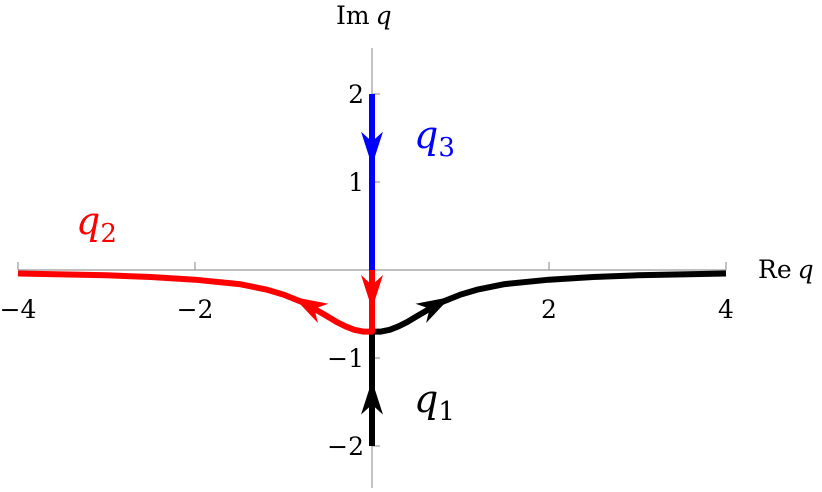 The height and width of the screenshot is (492, 822). What do you see at coordinates (345, 358) in the screenshot?
I see `y-tick-label: −1` at bounding box center [345, 358].